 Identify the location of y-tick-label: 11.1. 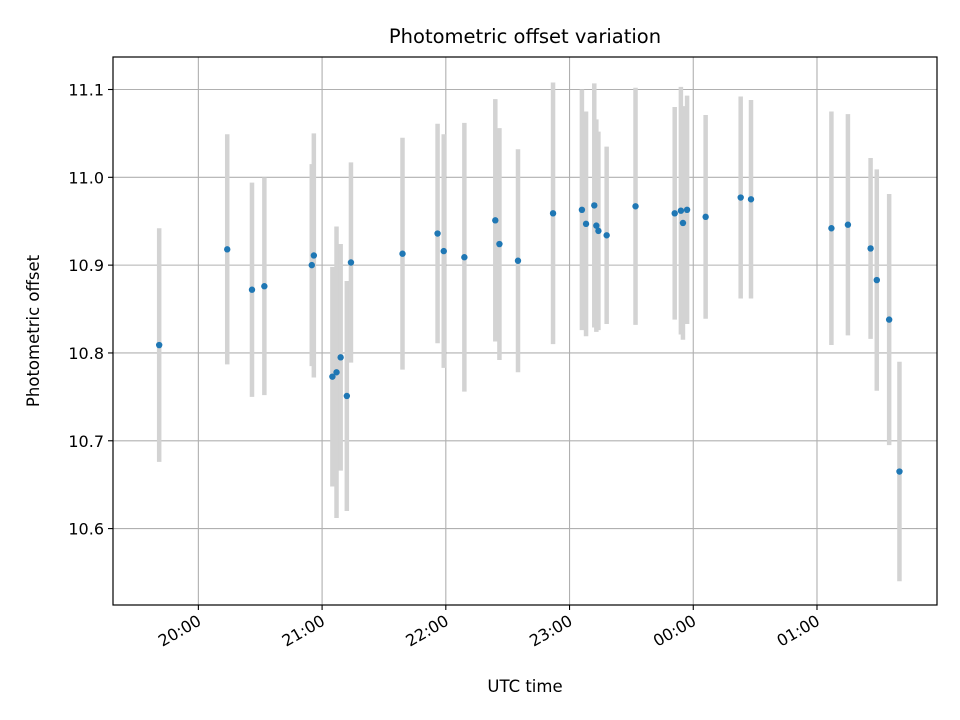
(86, 89).